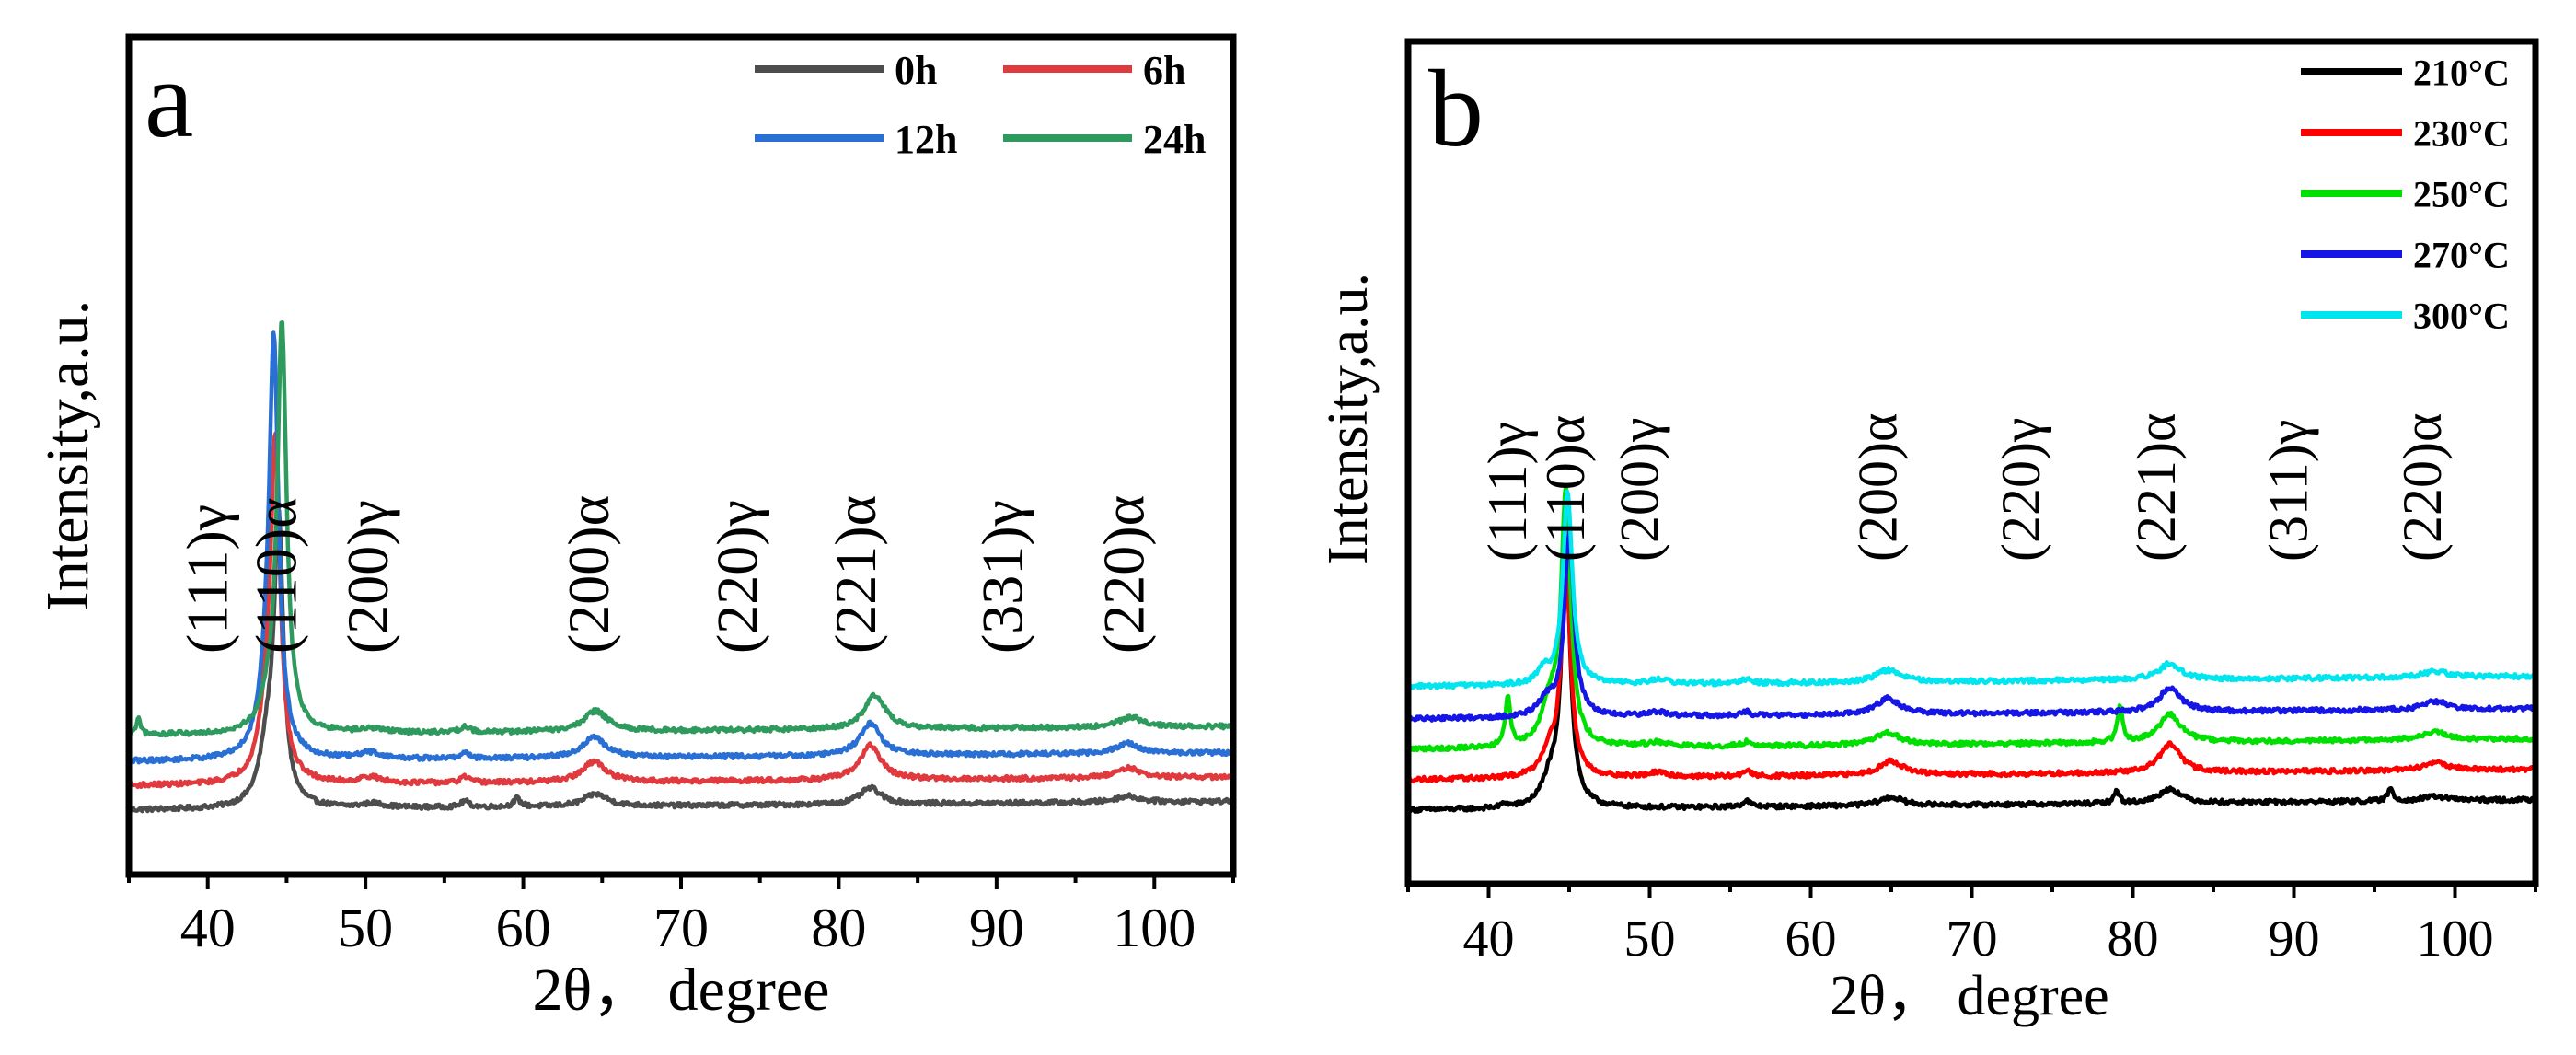  Describe the element at coordinates (1456, 108) in the screenshot. I see `panel-letter: b` at that location.